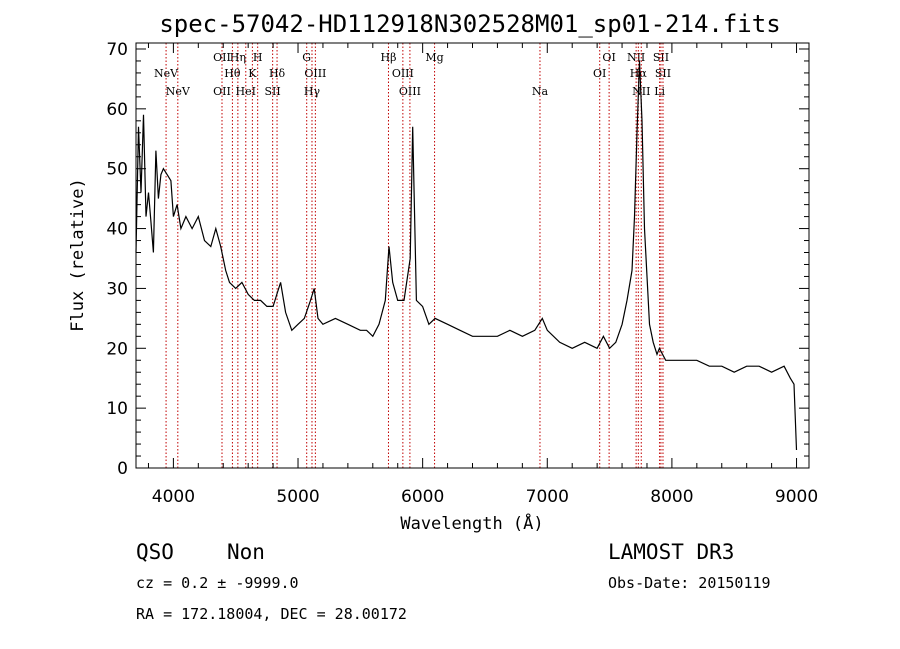 The height and width of the screenshot is (649, 900). What do you see at coordinates (222, 57) in the screenshot?
I see `spectral-line-label-2: OII` at bounding box center [222, 57].